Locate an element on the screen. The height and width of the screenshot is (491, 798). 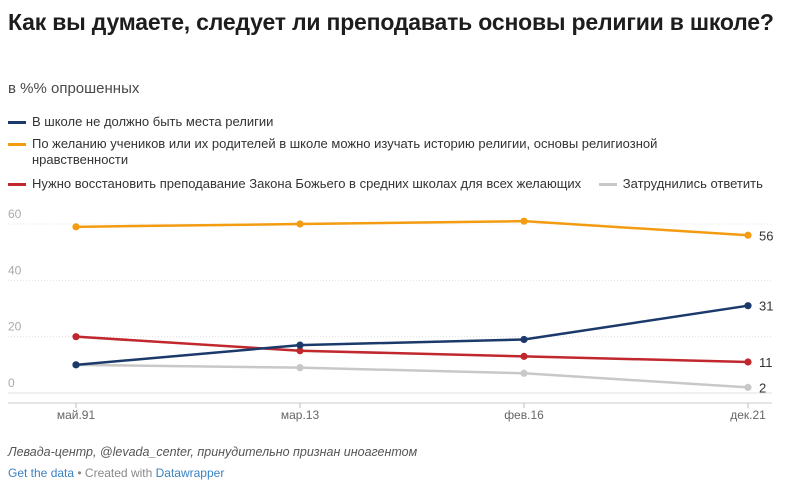
legend-item-undecided: Затруднились ответить is located at coordinates (680, 184).